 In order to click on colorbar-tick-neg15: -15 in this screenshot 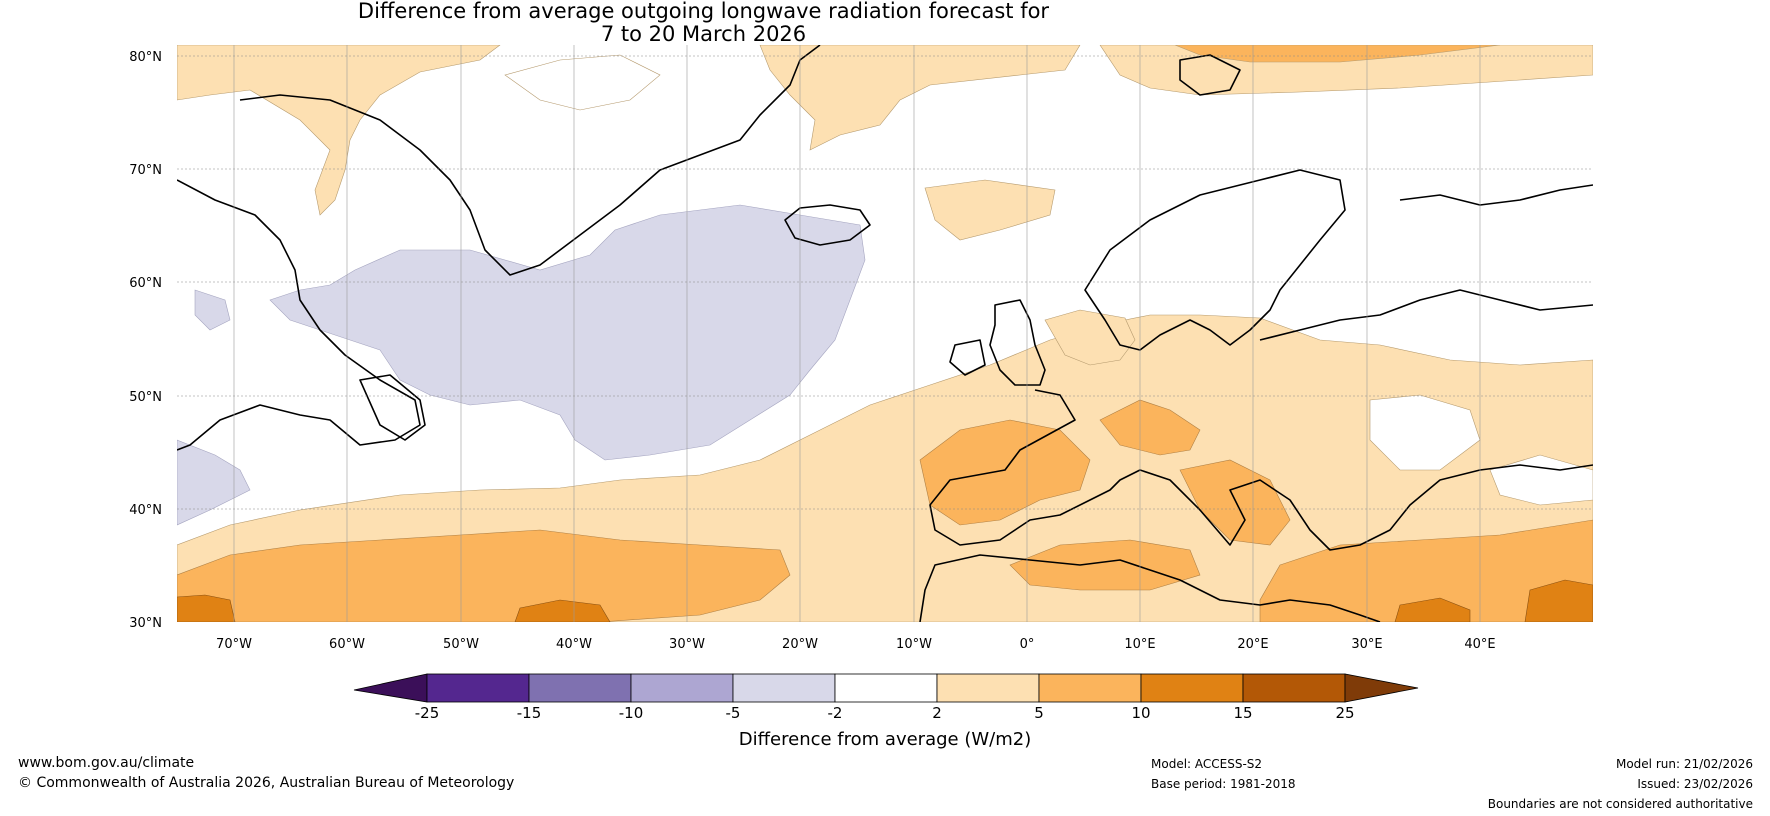, I will do `click(529, 713)`.